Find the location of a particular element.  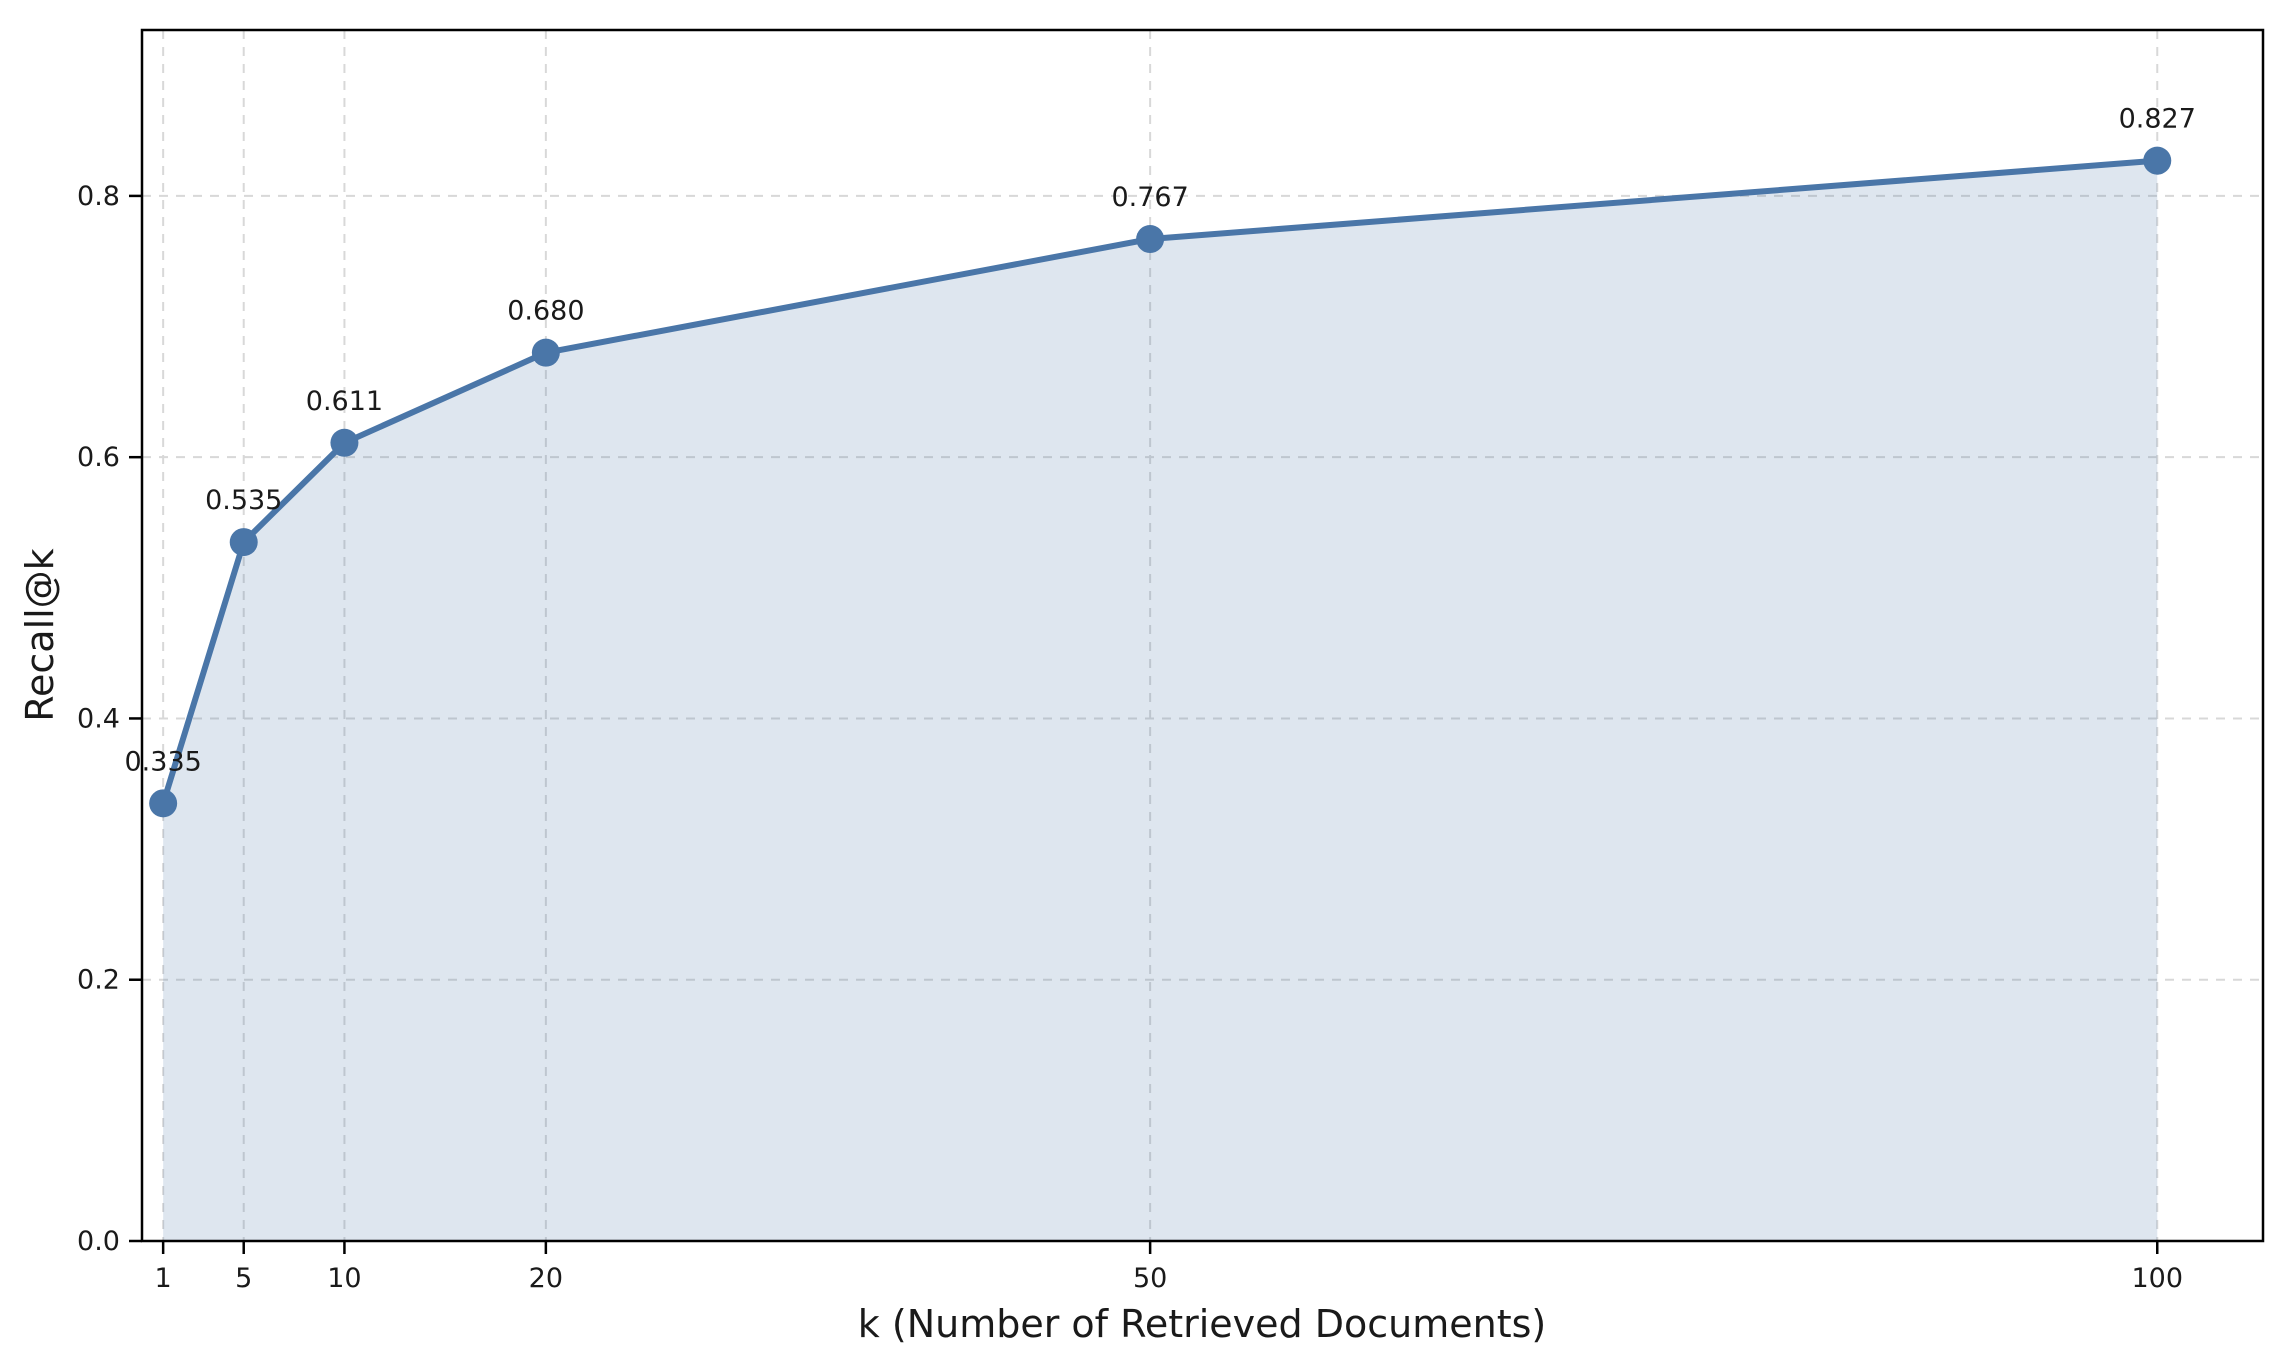

point-value-label: 0.611 is located at coordinates (344, 401).